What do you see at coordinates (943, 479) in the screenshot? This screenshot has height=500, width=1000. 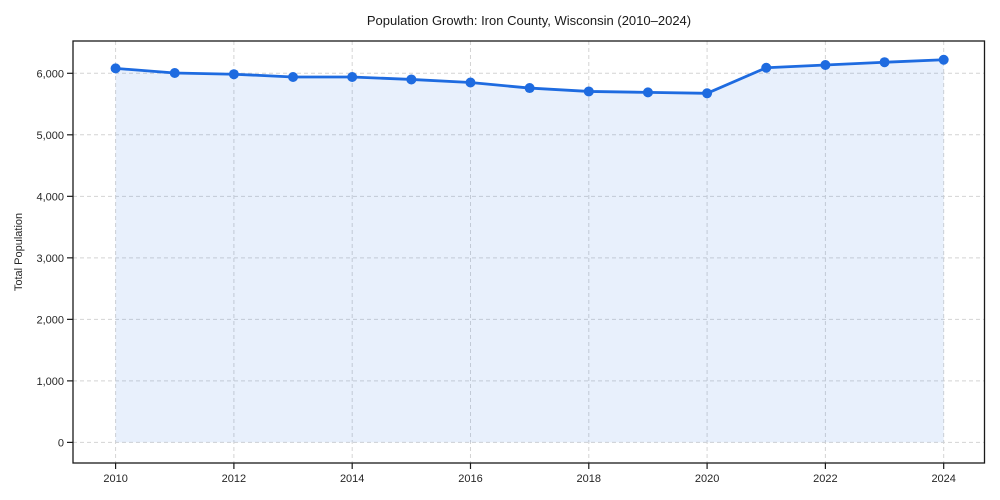 I see `x-tick-label: 2024` at bounding box center [943, 479].